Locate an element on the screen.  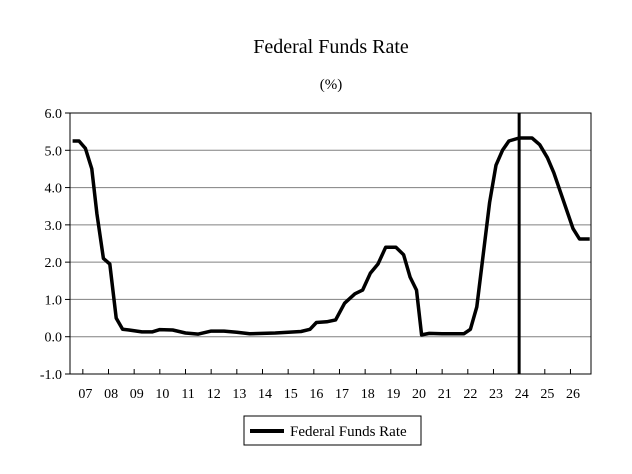
chart-title: Federal Funds Rate is located at coordinates (331, 47).